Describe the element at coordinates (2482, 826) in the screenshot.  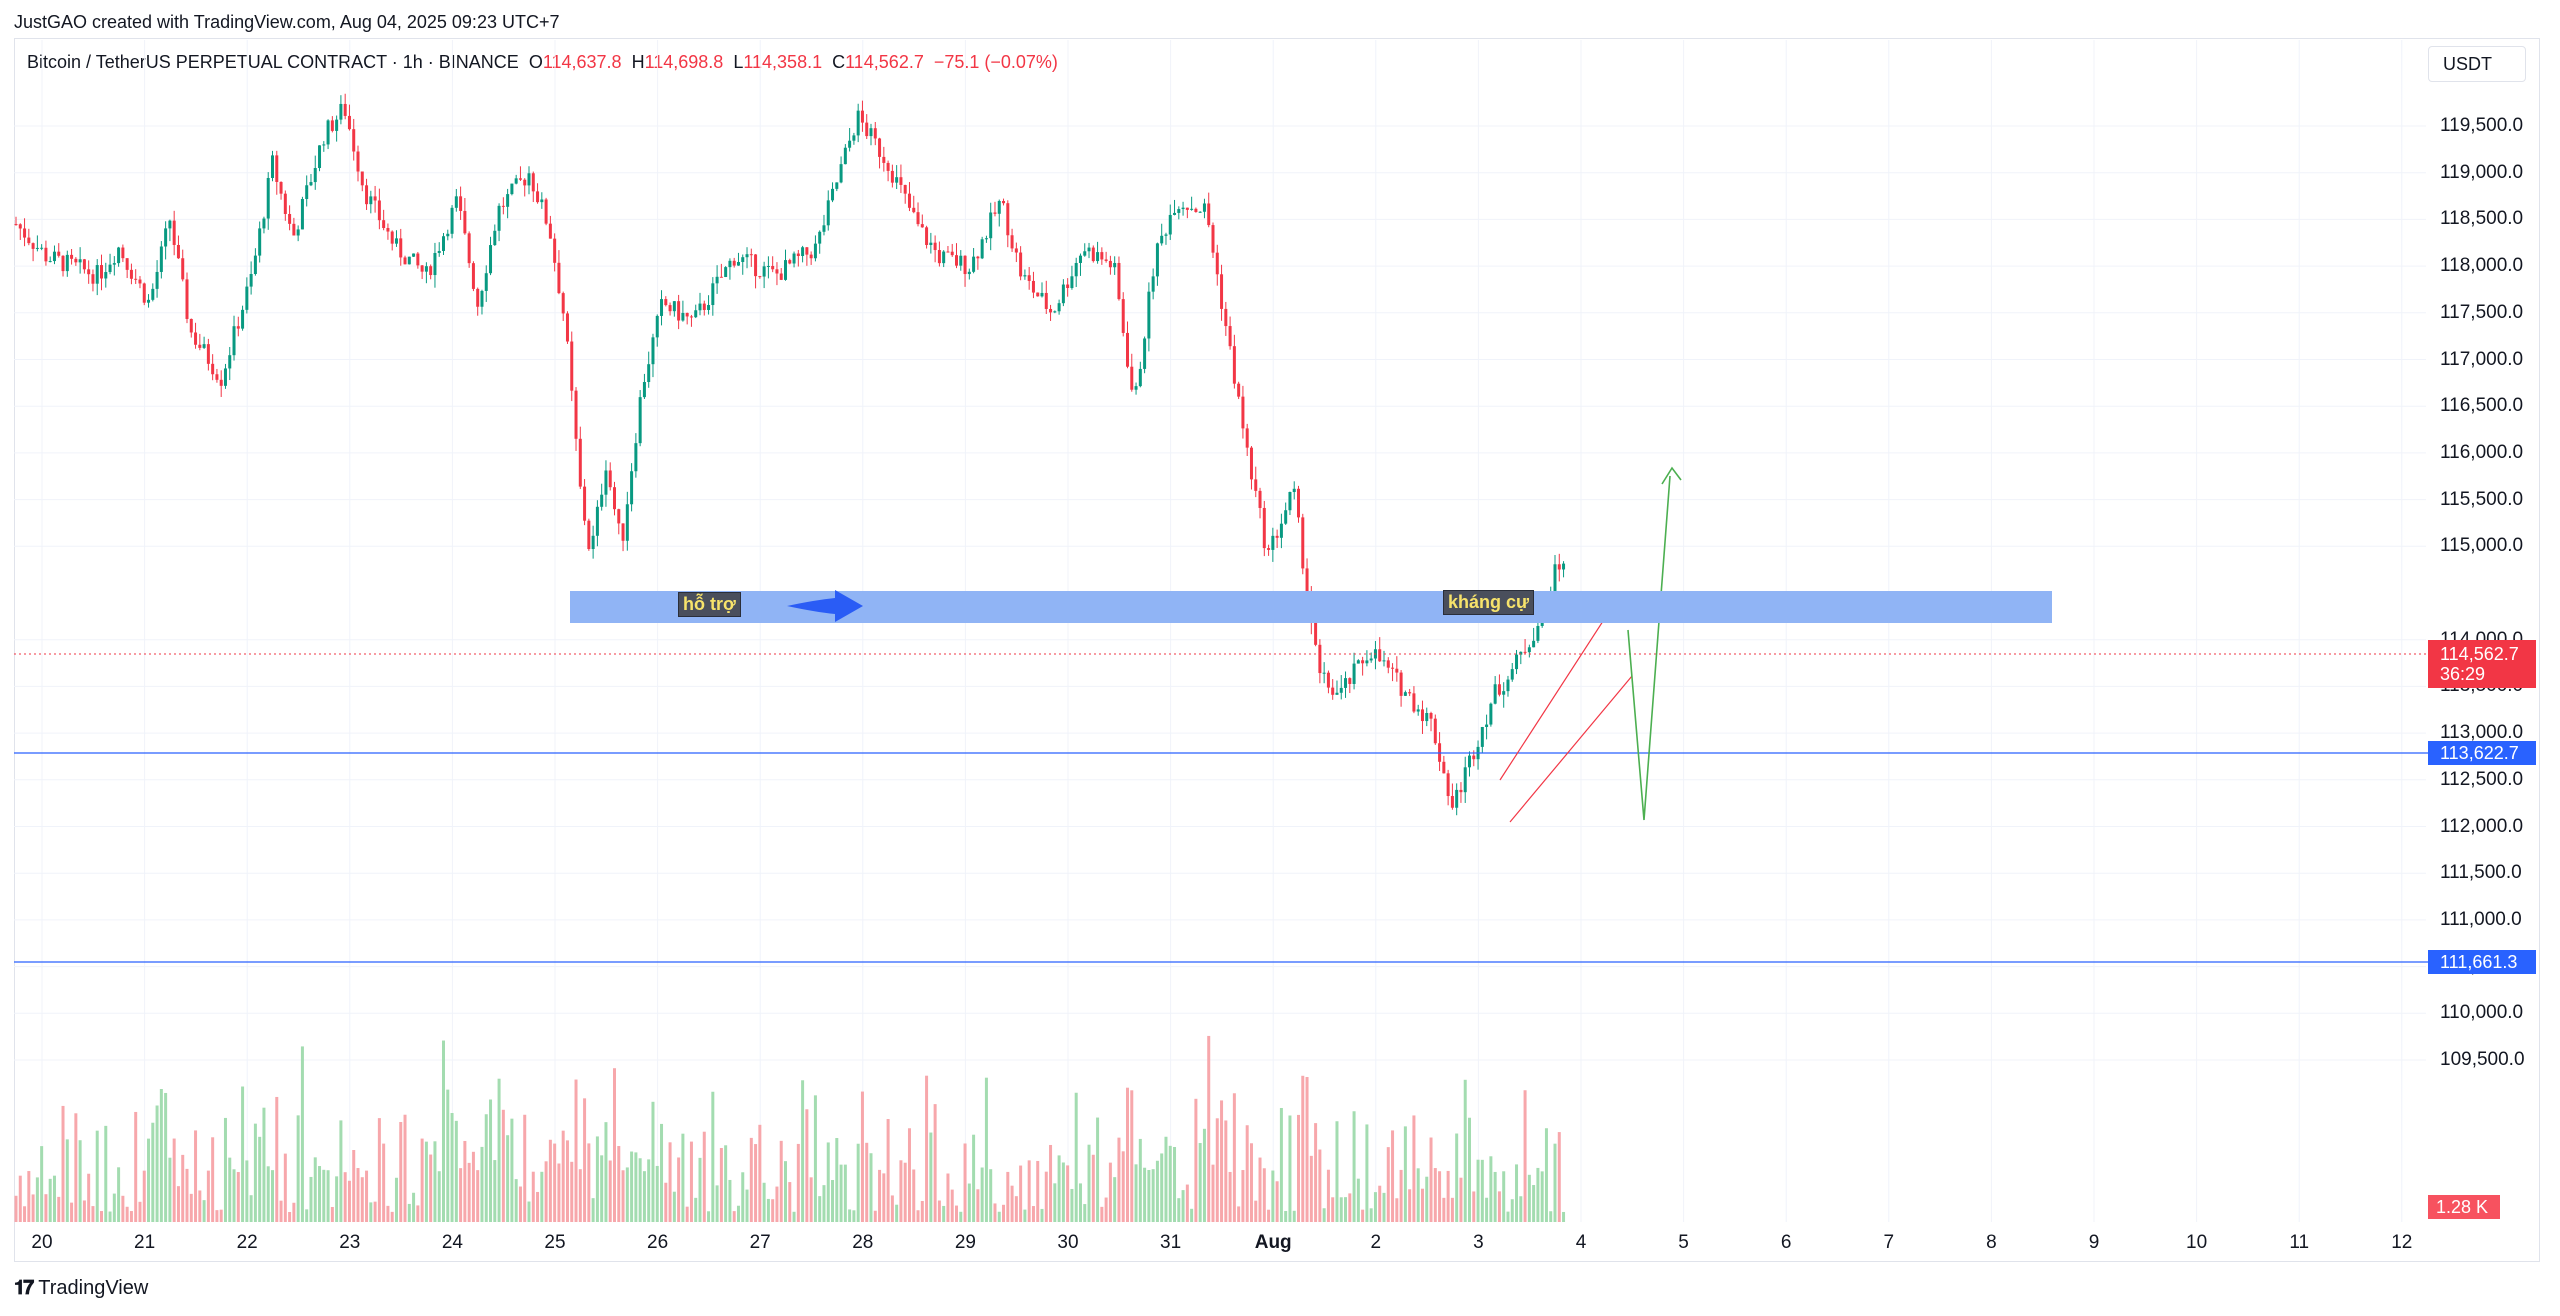
I see `price-axis-label: 112,000.0` at that location.